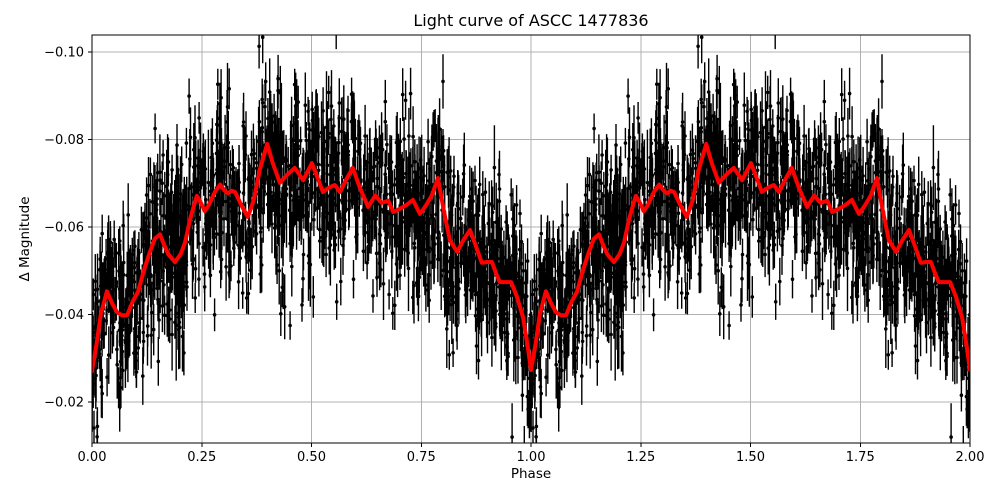 Image resolution: width=1000 pixels, height=500 pixels. Describe the element at coordinates (311, 457) in the screenshot. I see `x-tick-label: 0.50` at that location.